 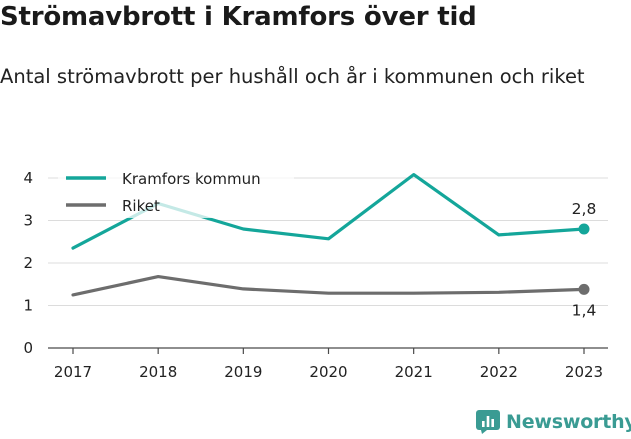 What do you see at coordinates (191, 179) in the screenshot?
I see `legend-label: Kramfors kommun` at bounding box center [191, 179].